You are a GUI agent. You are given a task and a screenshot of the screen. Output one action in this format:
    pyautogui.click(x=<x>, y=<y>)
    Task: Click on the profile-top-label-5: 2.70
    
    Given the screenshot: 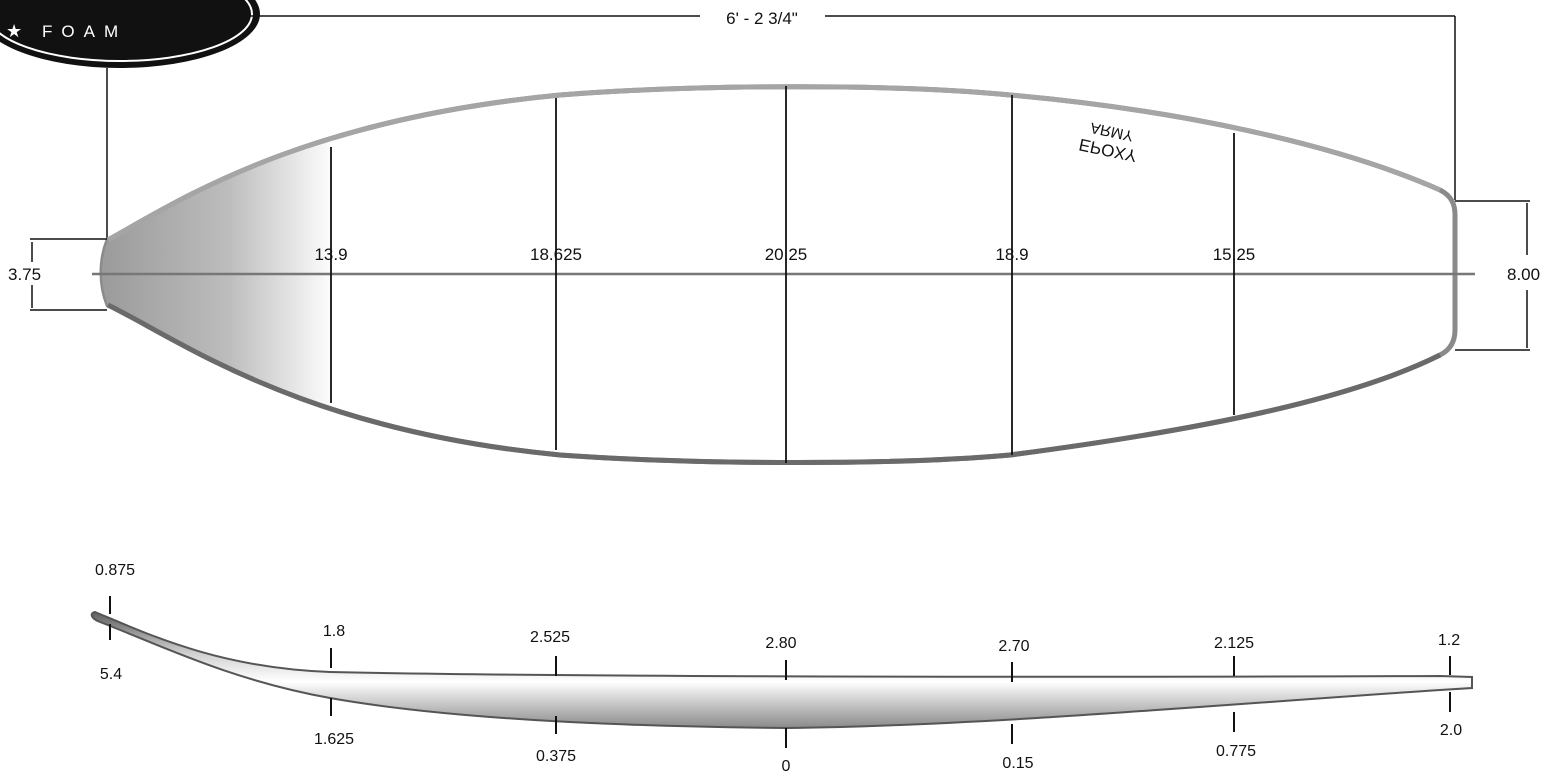 What is the action you would take?
    pyautogui.click(x=1013, y=646)
    